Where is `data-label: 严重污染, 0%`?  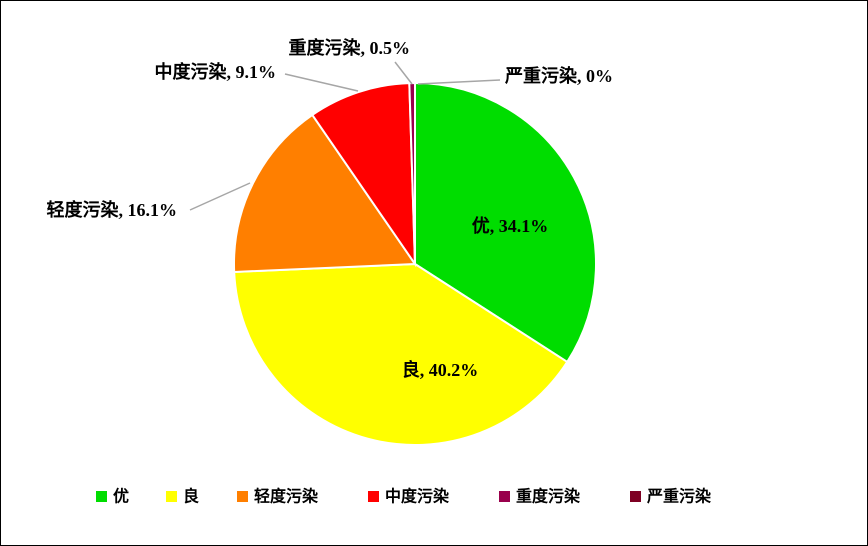
data-label: 严重污染, 0% is located at coordinates (559, 75).